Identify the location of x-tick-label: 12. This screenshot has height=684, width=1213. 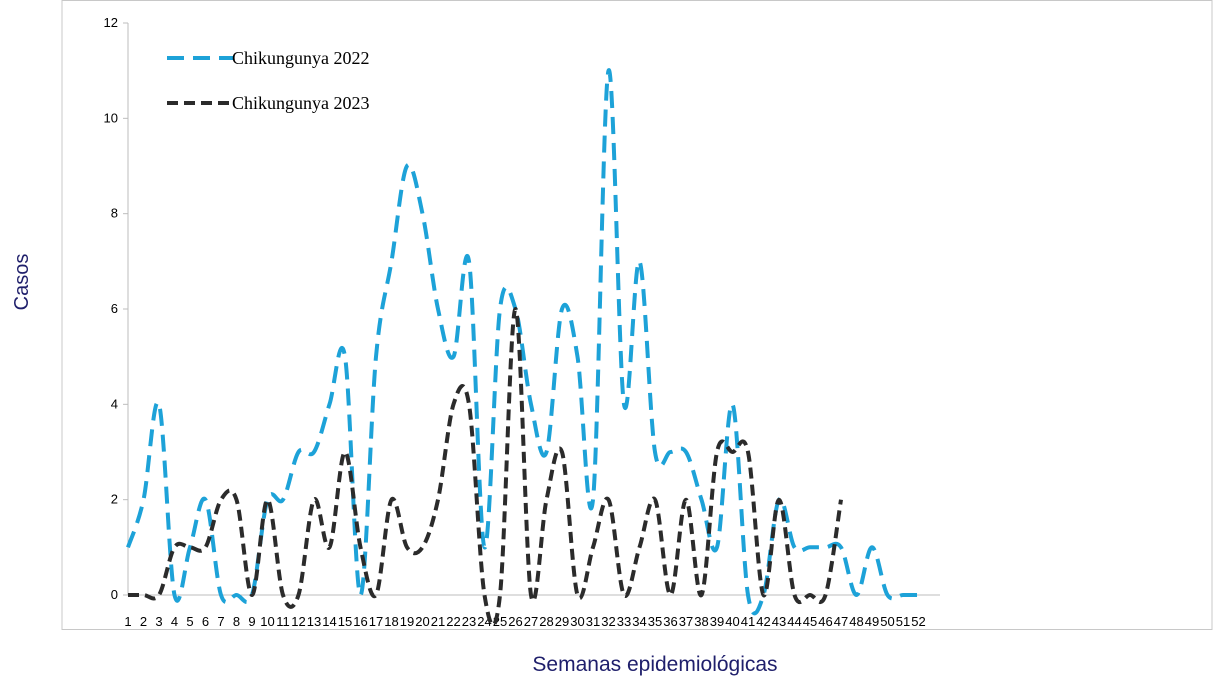
(298, 621).